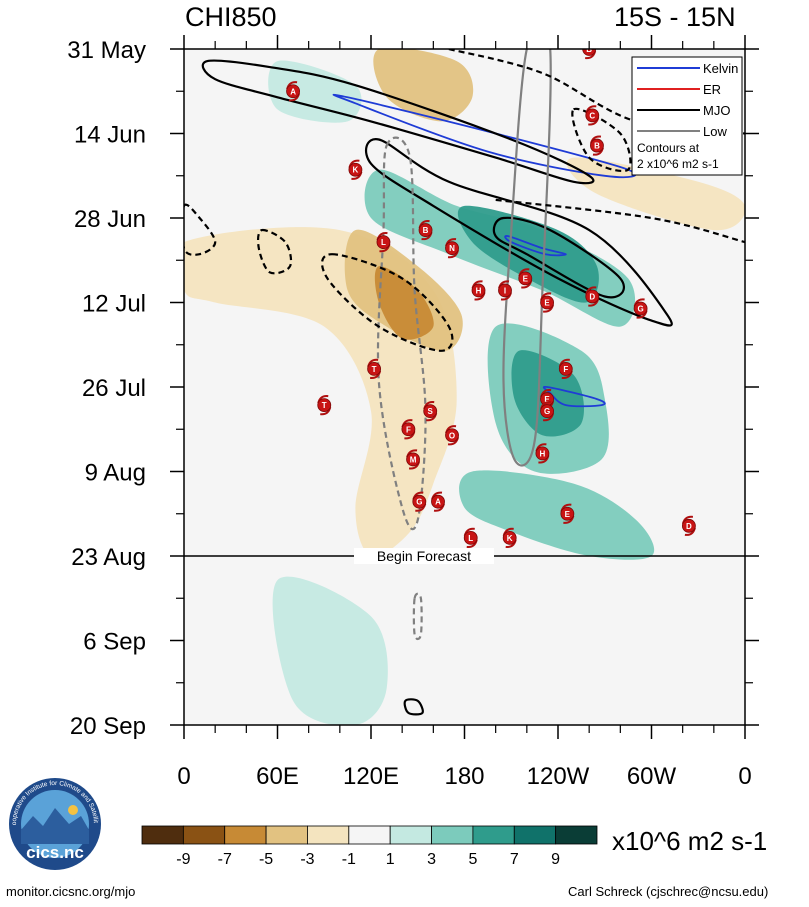  Describe the element at coordinates (114, 388) in the screenshot. I see `y-tick-label: 26 Jul` at that location.